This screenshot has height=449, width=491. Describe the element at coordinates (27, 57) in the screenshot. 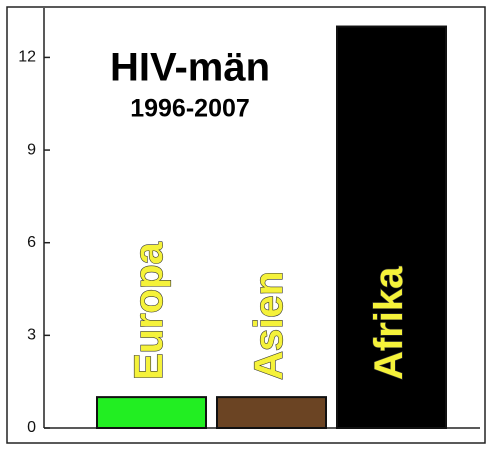

I see `y-tick-label: 12` at that location.